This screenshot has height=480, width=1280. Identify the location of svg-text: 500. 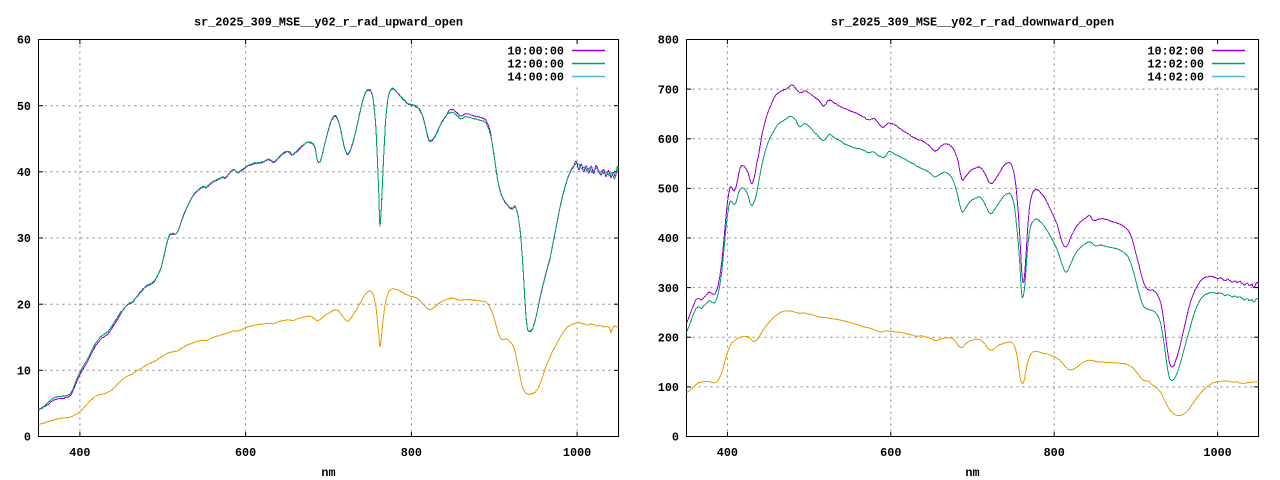
(668, 190).